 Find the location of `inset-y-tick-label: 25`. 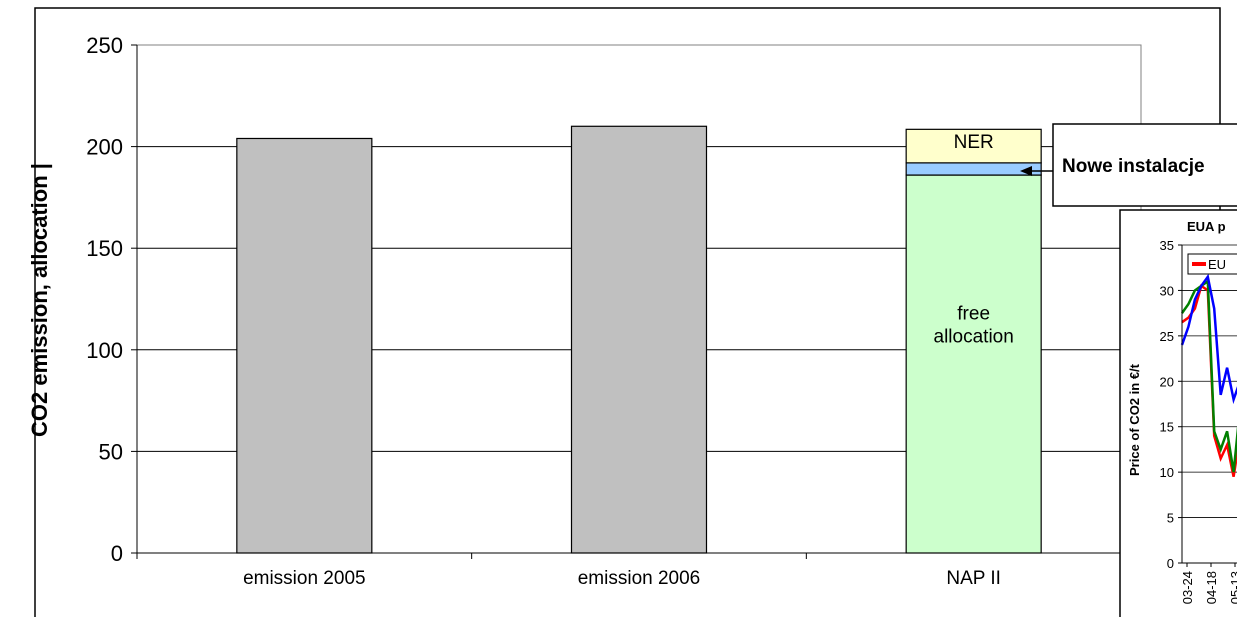

inset-y-tick-label: 25 is located at coordinates (1167, 336).